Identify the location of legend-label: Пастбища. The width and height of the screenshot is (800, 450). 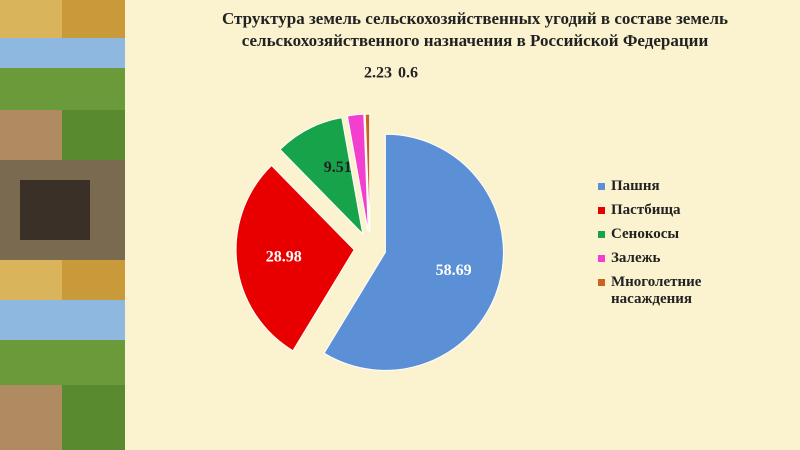
(646, 210).